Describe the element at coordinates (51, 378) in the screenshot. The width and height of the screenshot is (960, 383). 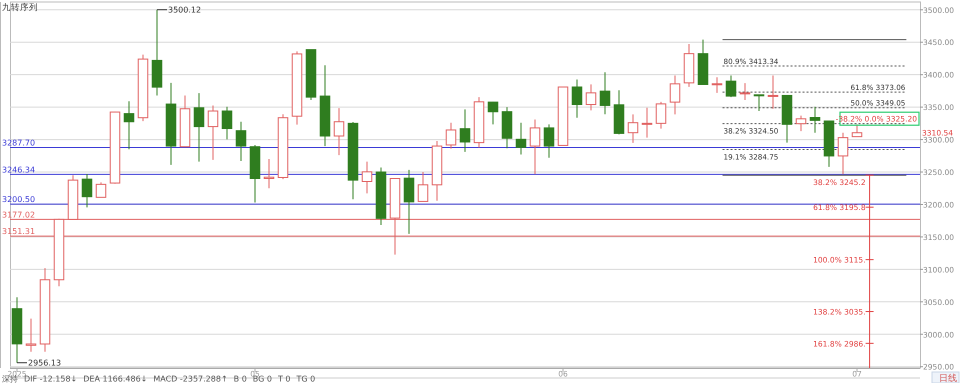
I see `text: DIF -12.158↓` at that location.